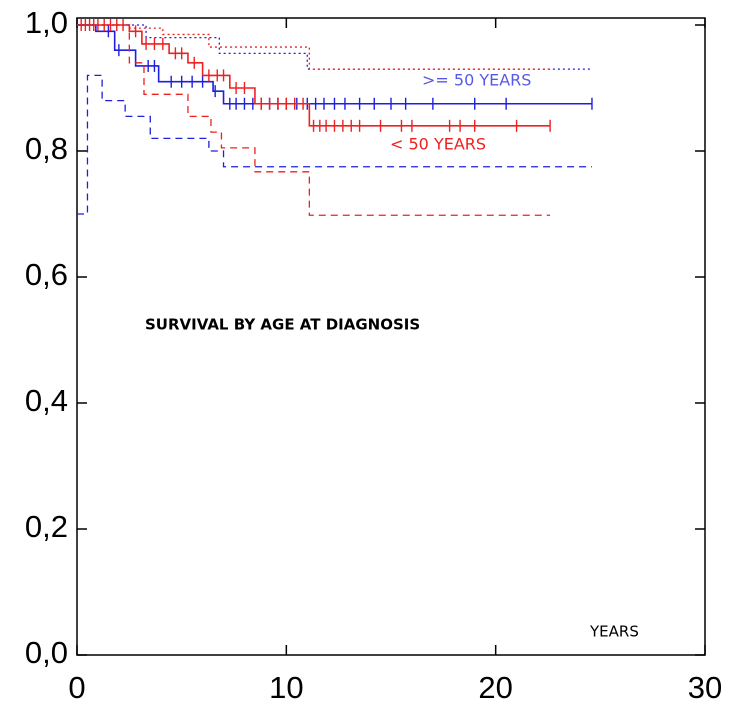 The width and height of the screenshot is (731, 713). What do you see at coordinates (46, 400) in the screenshot?
I see `y-tick-label: 0,4` at bounding box center [46, 400].